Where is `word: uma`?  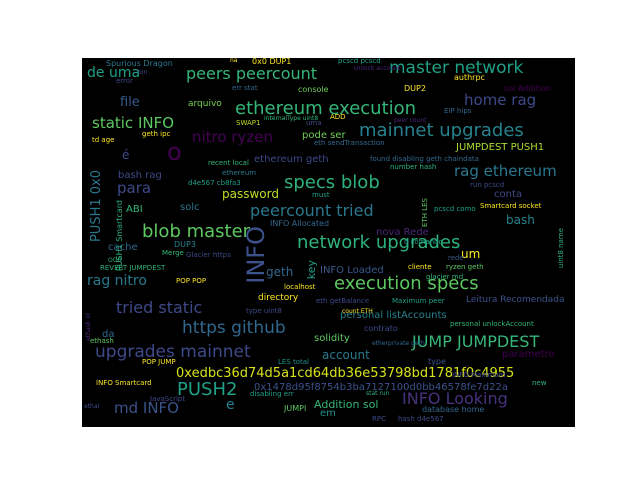
word: uma is located at coordinates (314, 123).